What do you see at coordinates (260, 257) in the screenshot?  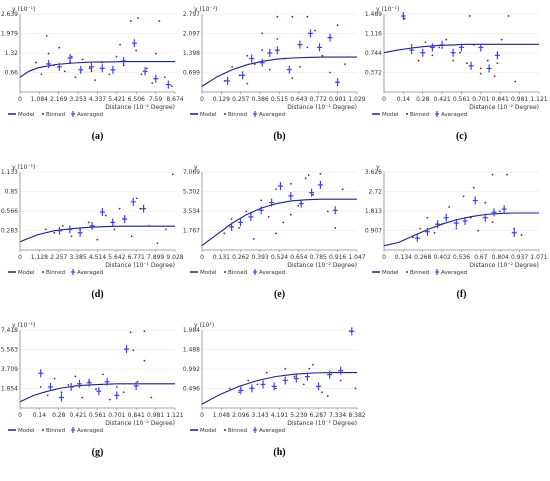 I see `x-tick-label: 0.393` at bounding box center [260, 257].